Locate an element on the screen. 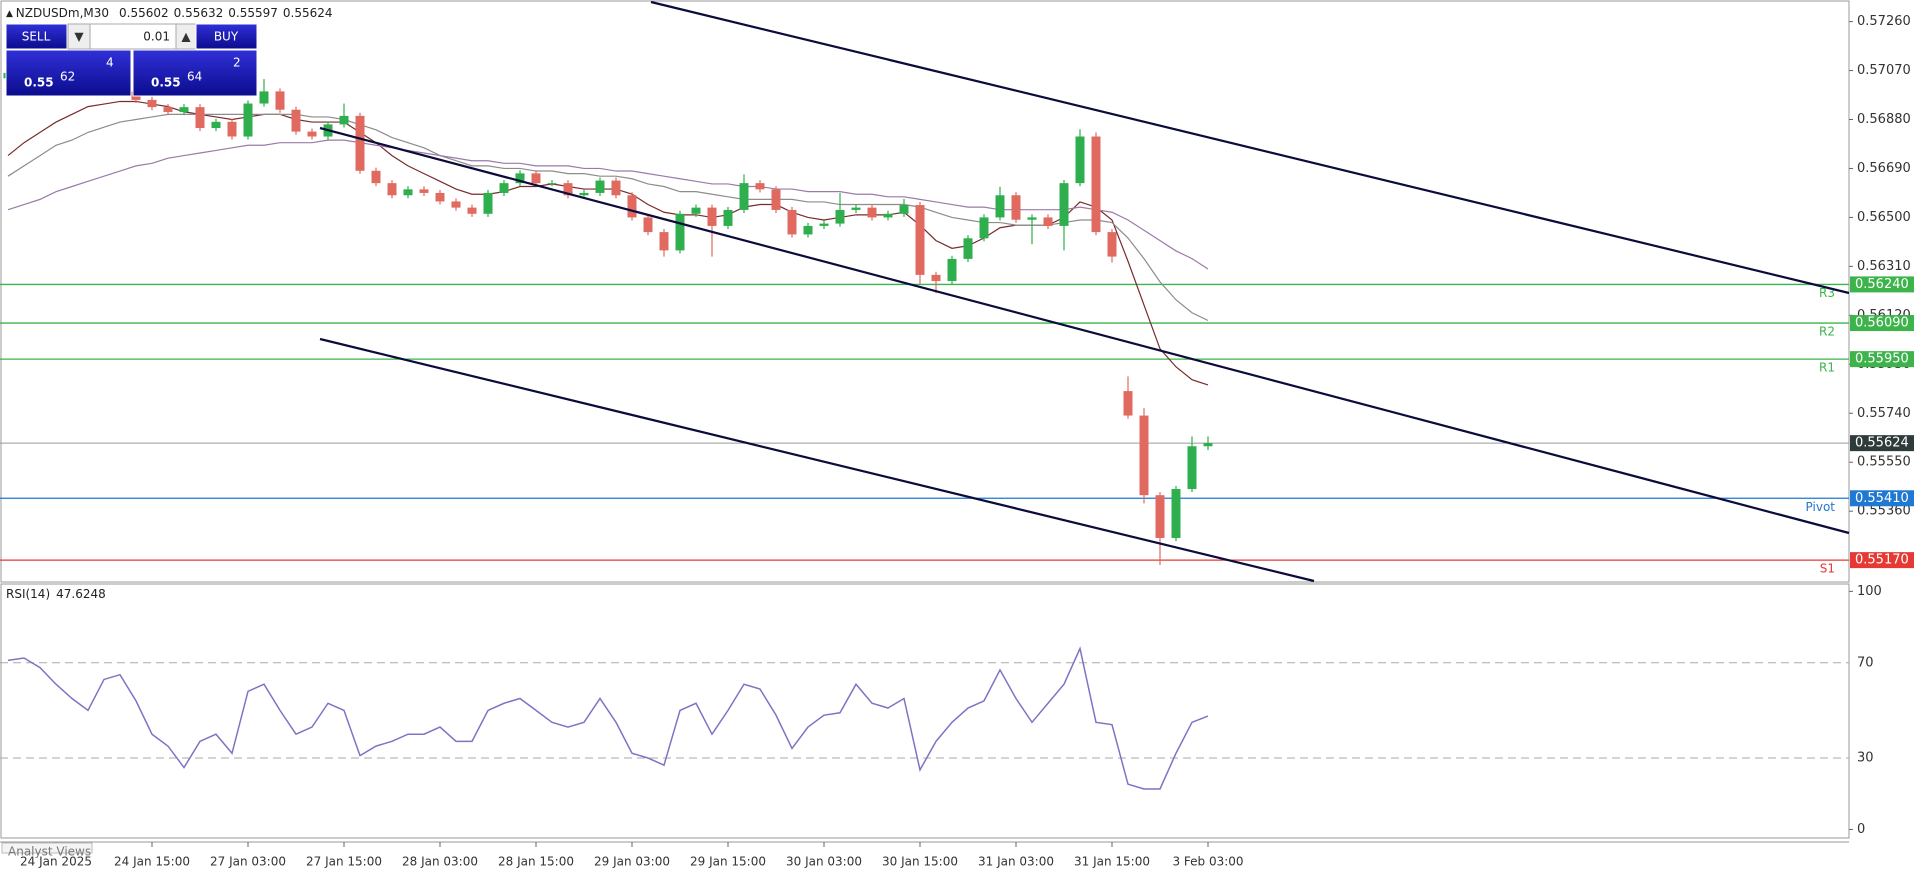 The image size is (1916, 874). footer-tab is located at coordinates (47, 848).